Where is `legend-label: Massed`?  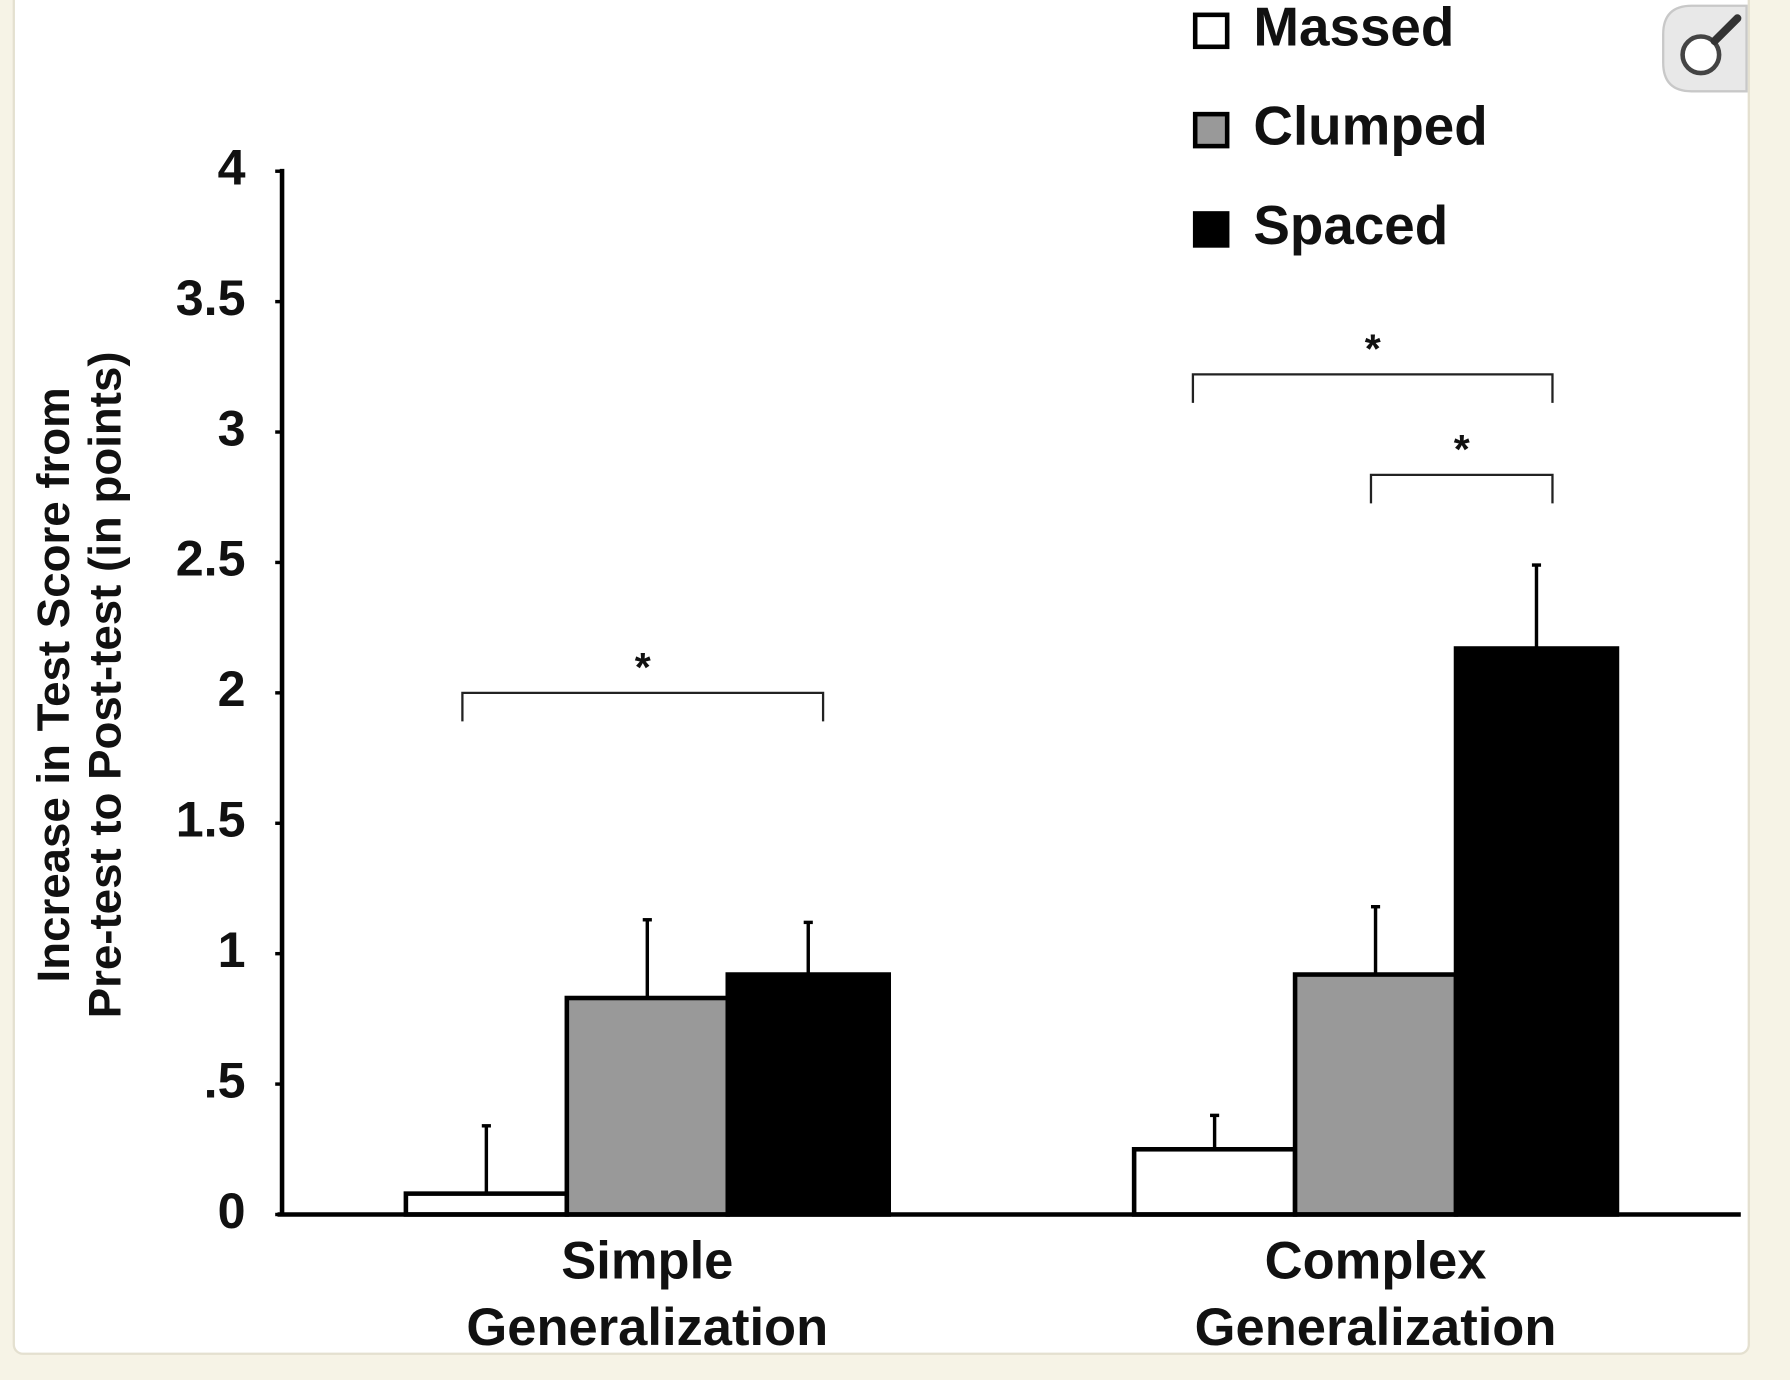 legend-label: Massed is located at coordinates (1353, 28).